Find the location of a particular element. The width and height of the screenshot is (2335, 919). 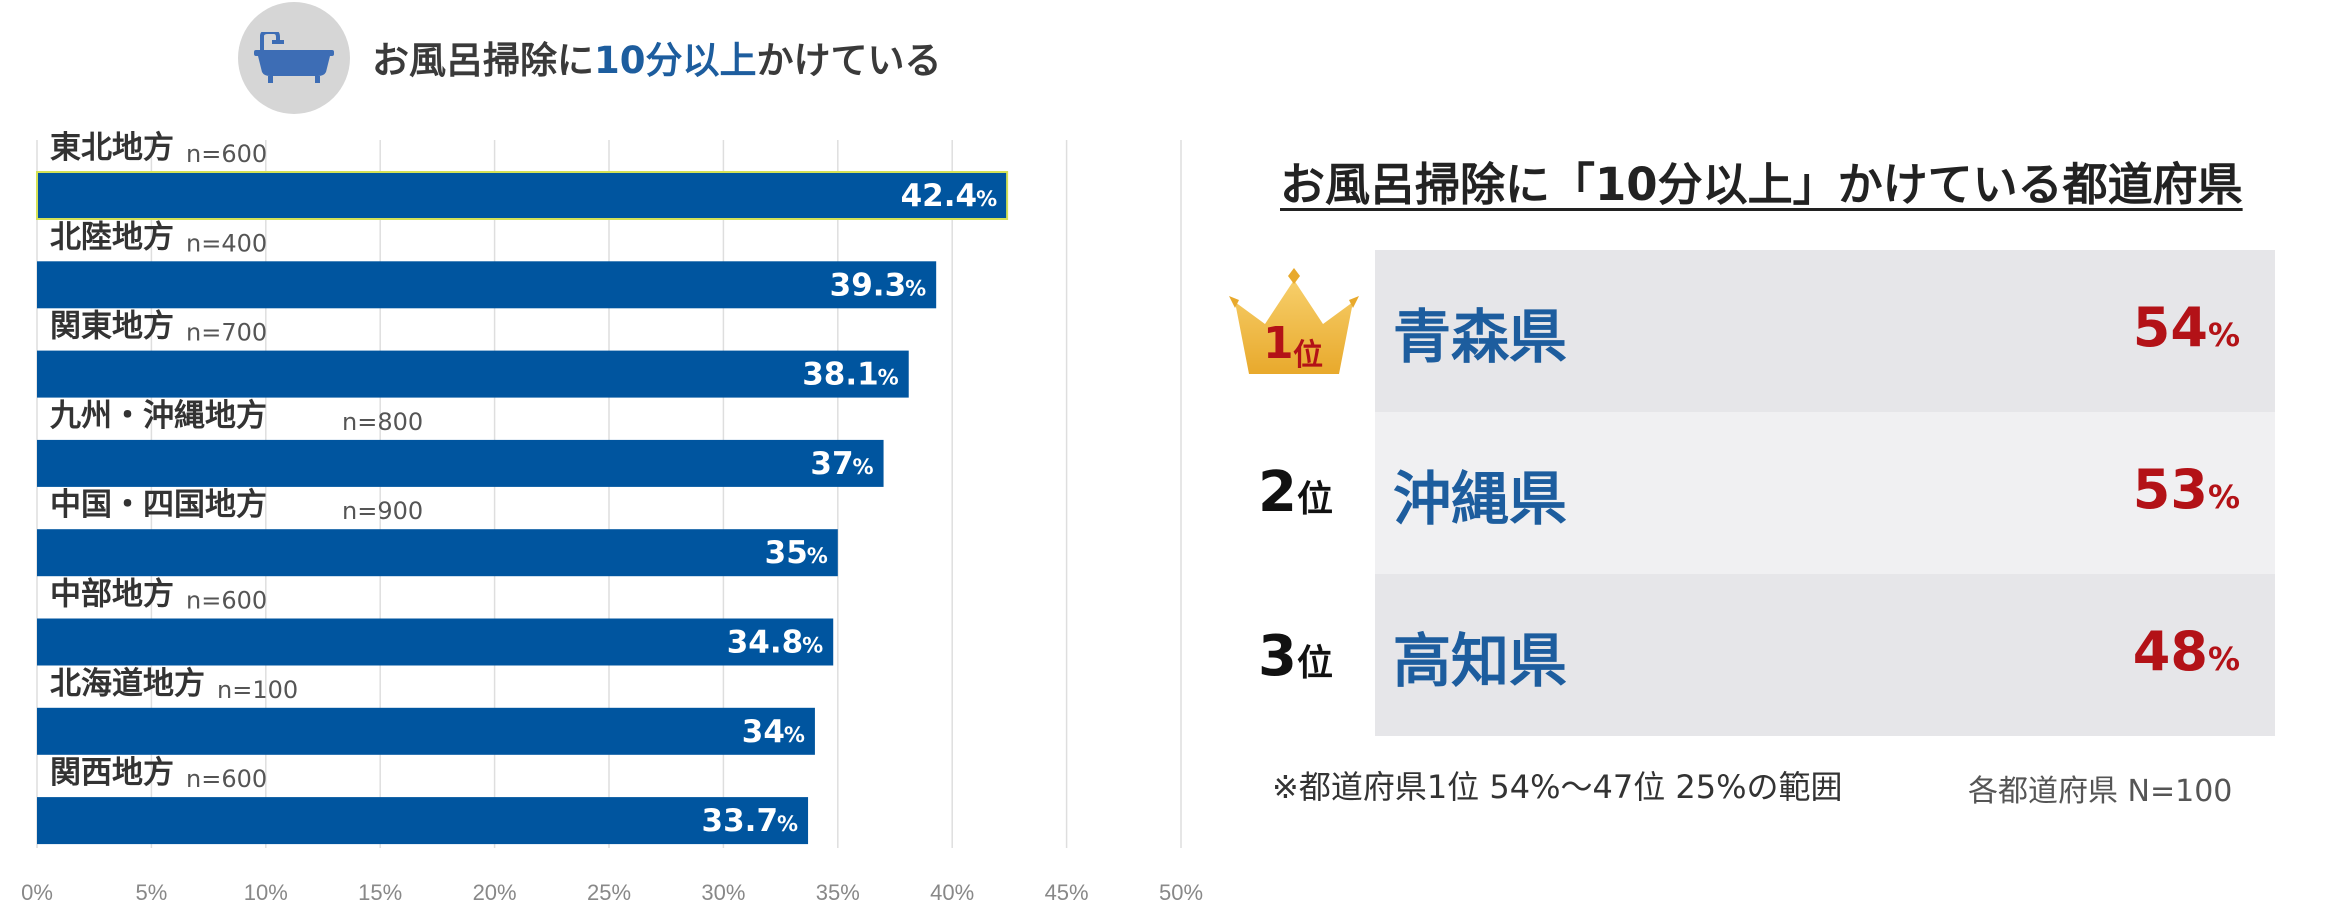

sample-size-label: n=900 is located at coordinates (382, 511).